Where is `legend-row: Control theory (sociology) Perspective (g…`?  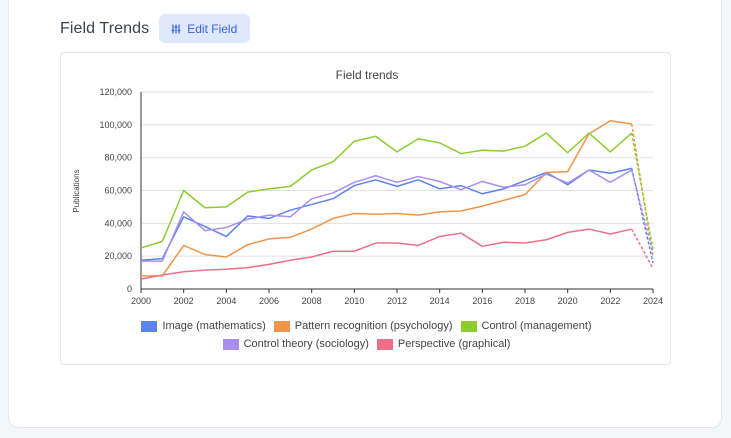
legend-row: Control theory (sociology) Perspective (g… is located at coordinates (366, 344).